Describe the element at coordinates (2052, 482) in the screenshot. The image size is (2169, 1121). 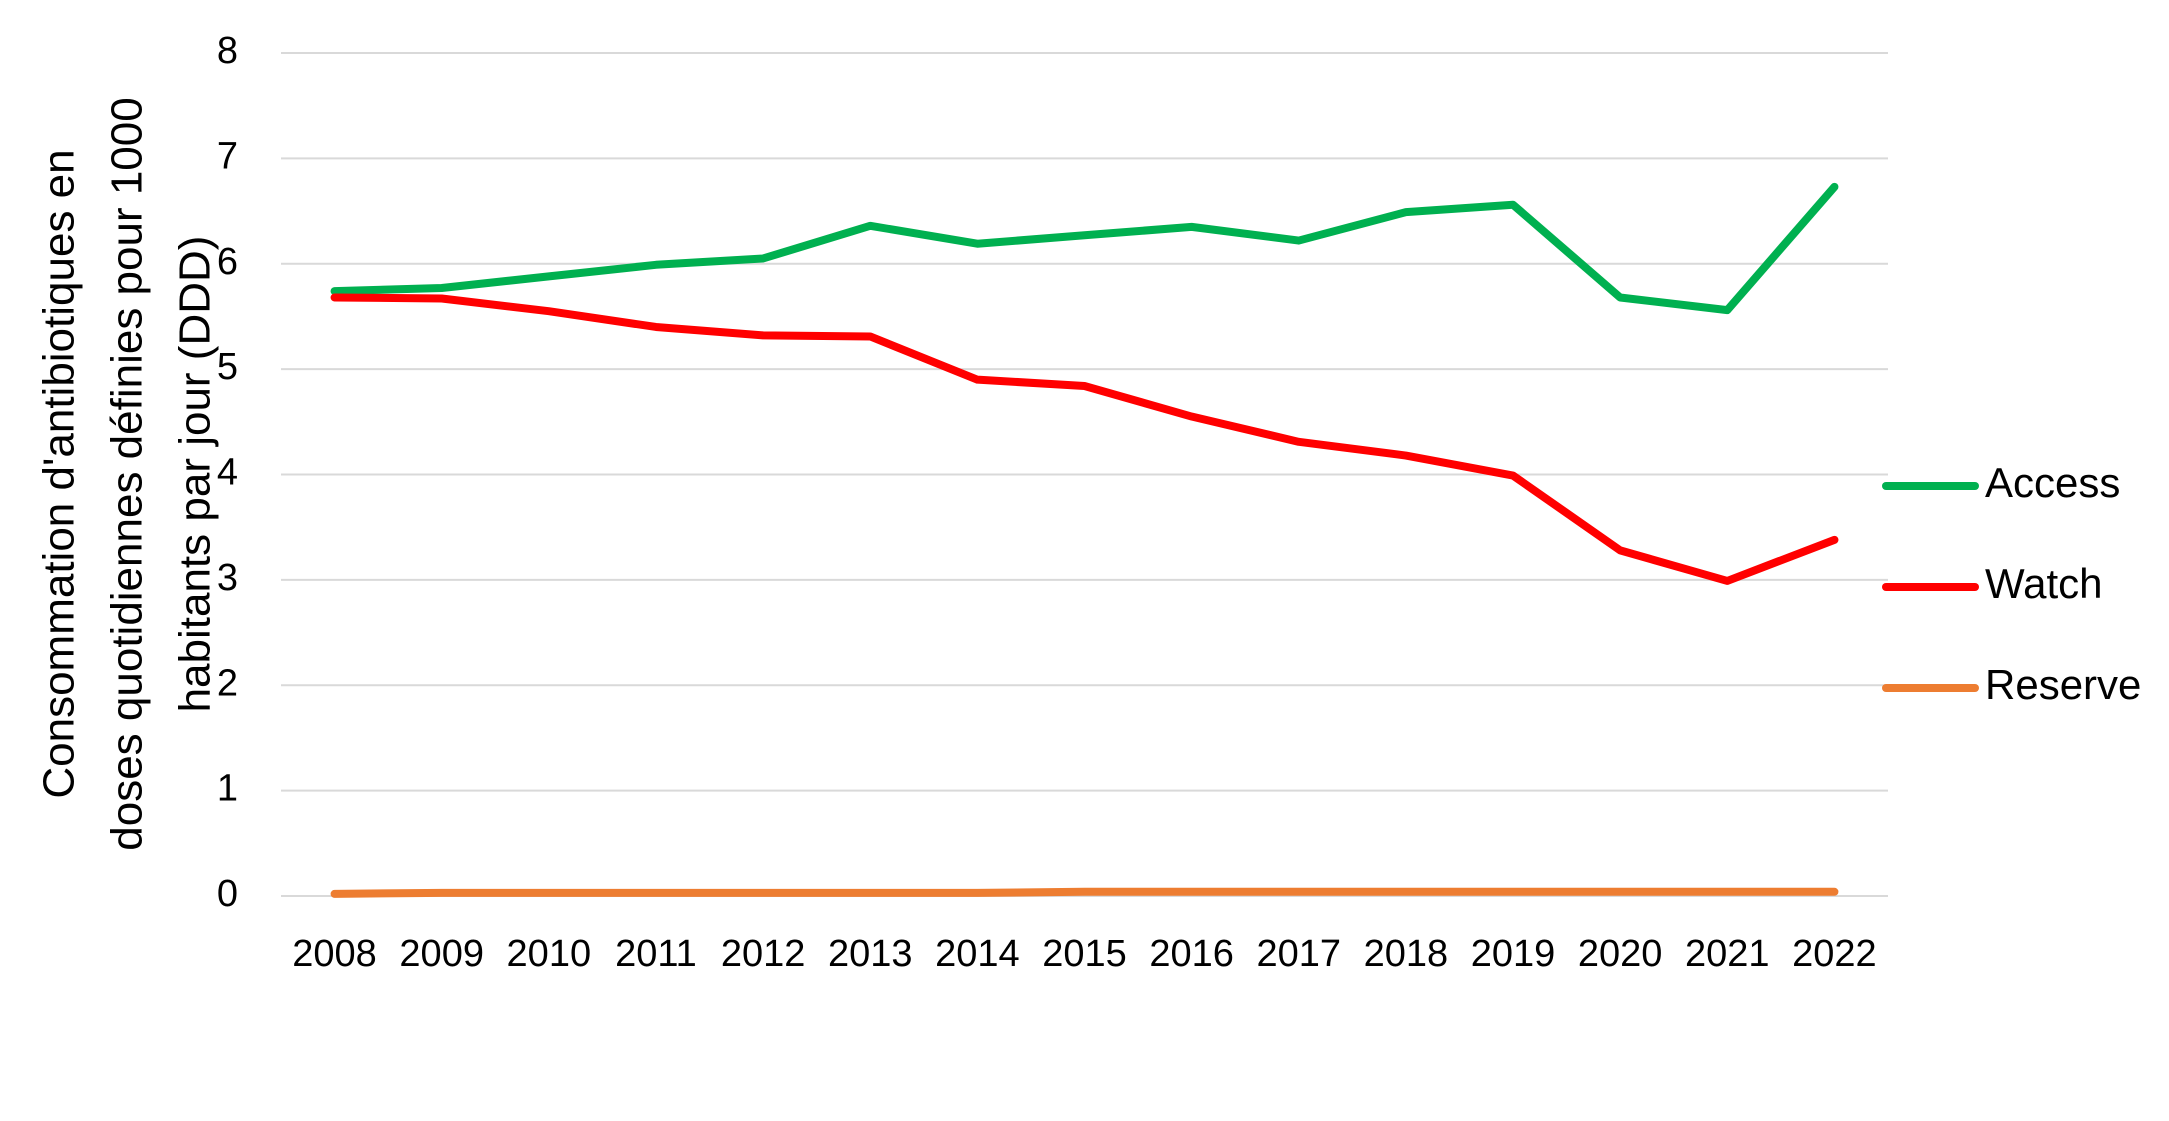
I see `legend-label: Access` at that location.